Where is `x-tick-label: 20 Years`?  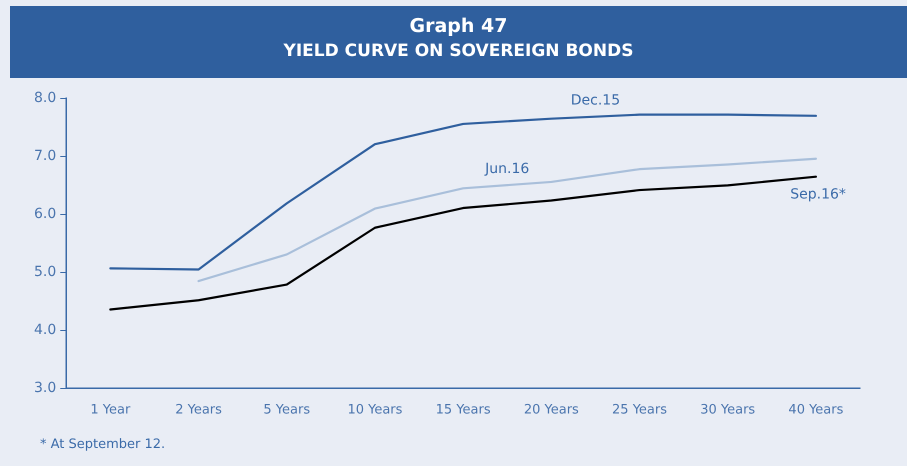 x-tick-label: 20 Years is located at coordinates (552, 410).